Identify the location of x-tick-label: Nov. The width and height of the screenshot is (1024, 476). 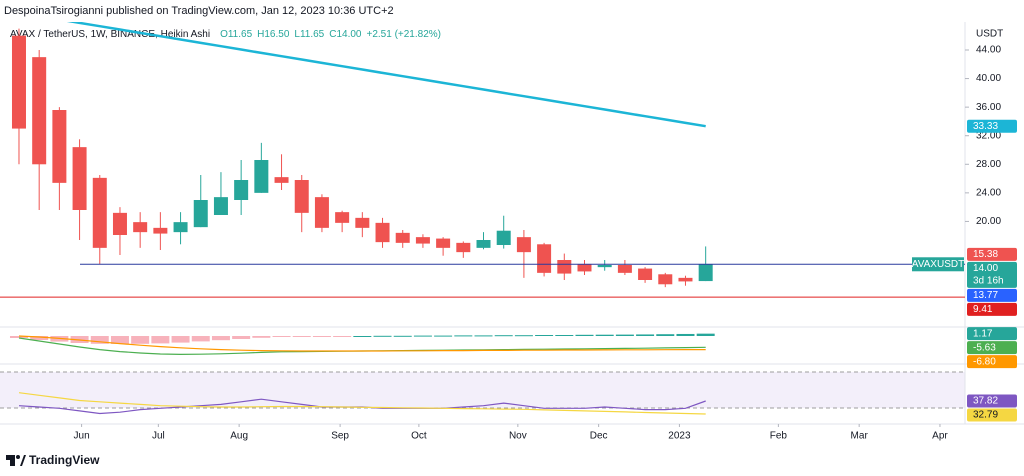
(518, 436).